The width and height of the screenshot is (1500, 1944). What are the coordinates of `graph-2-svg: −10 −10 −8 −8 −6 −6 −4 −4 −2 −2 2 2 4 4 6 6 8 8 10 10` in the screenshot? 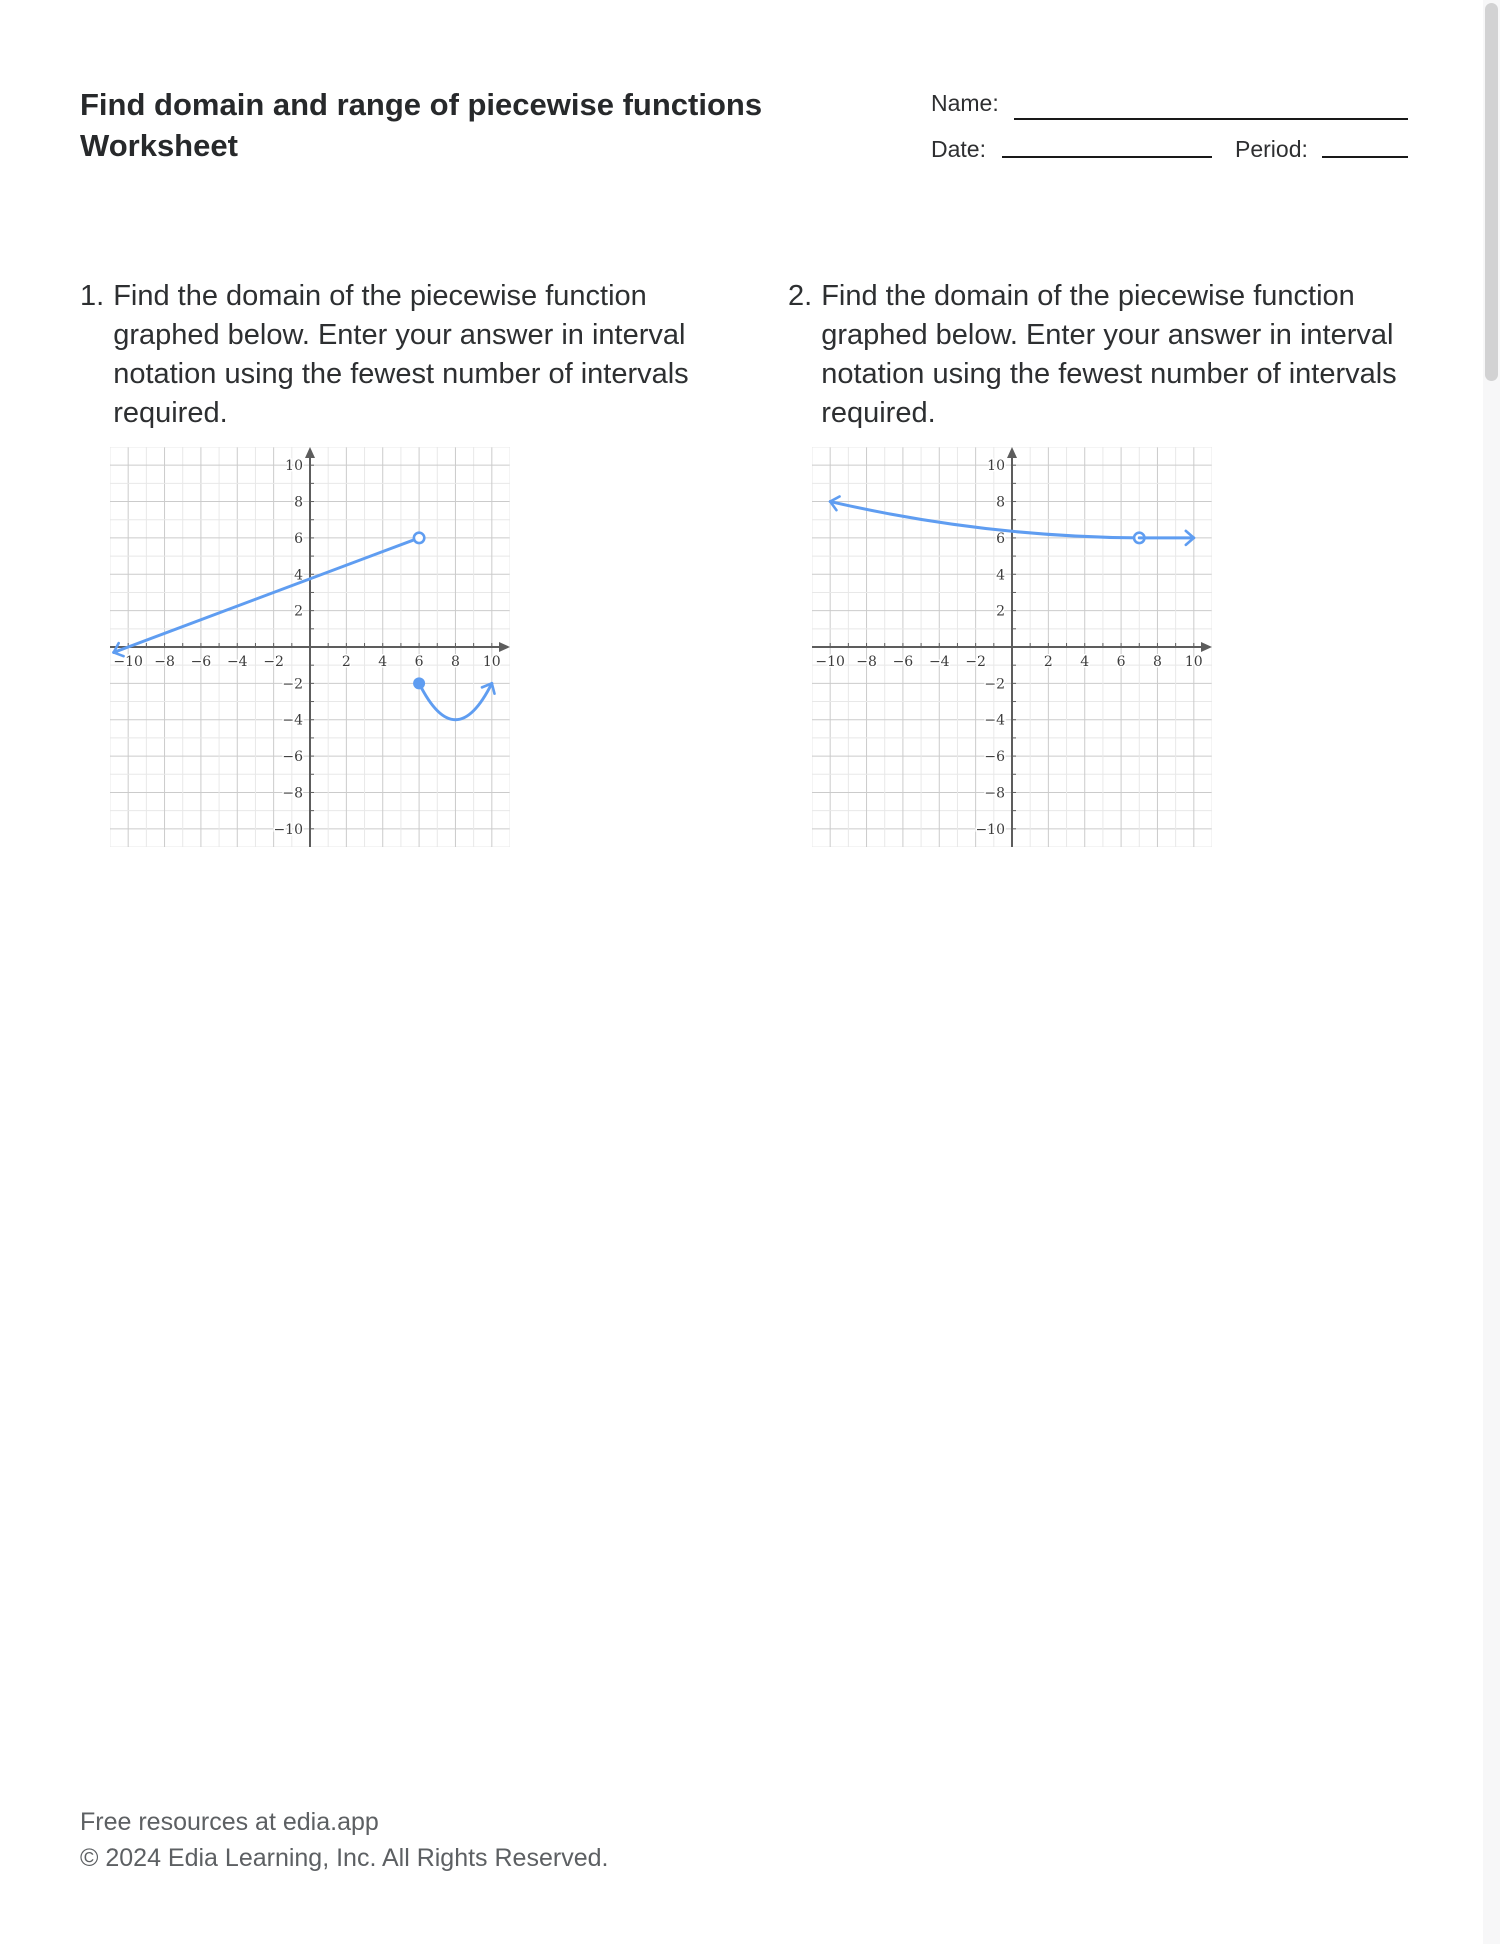 It's located at (1012, 647).